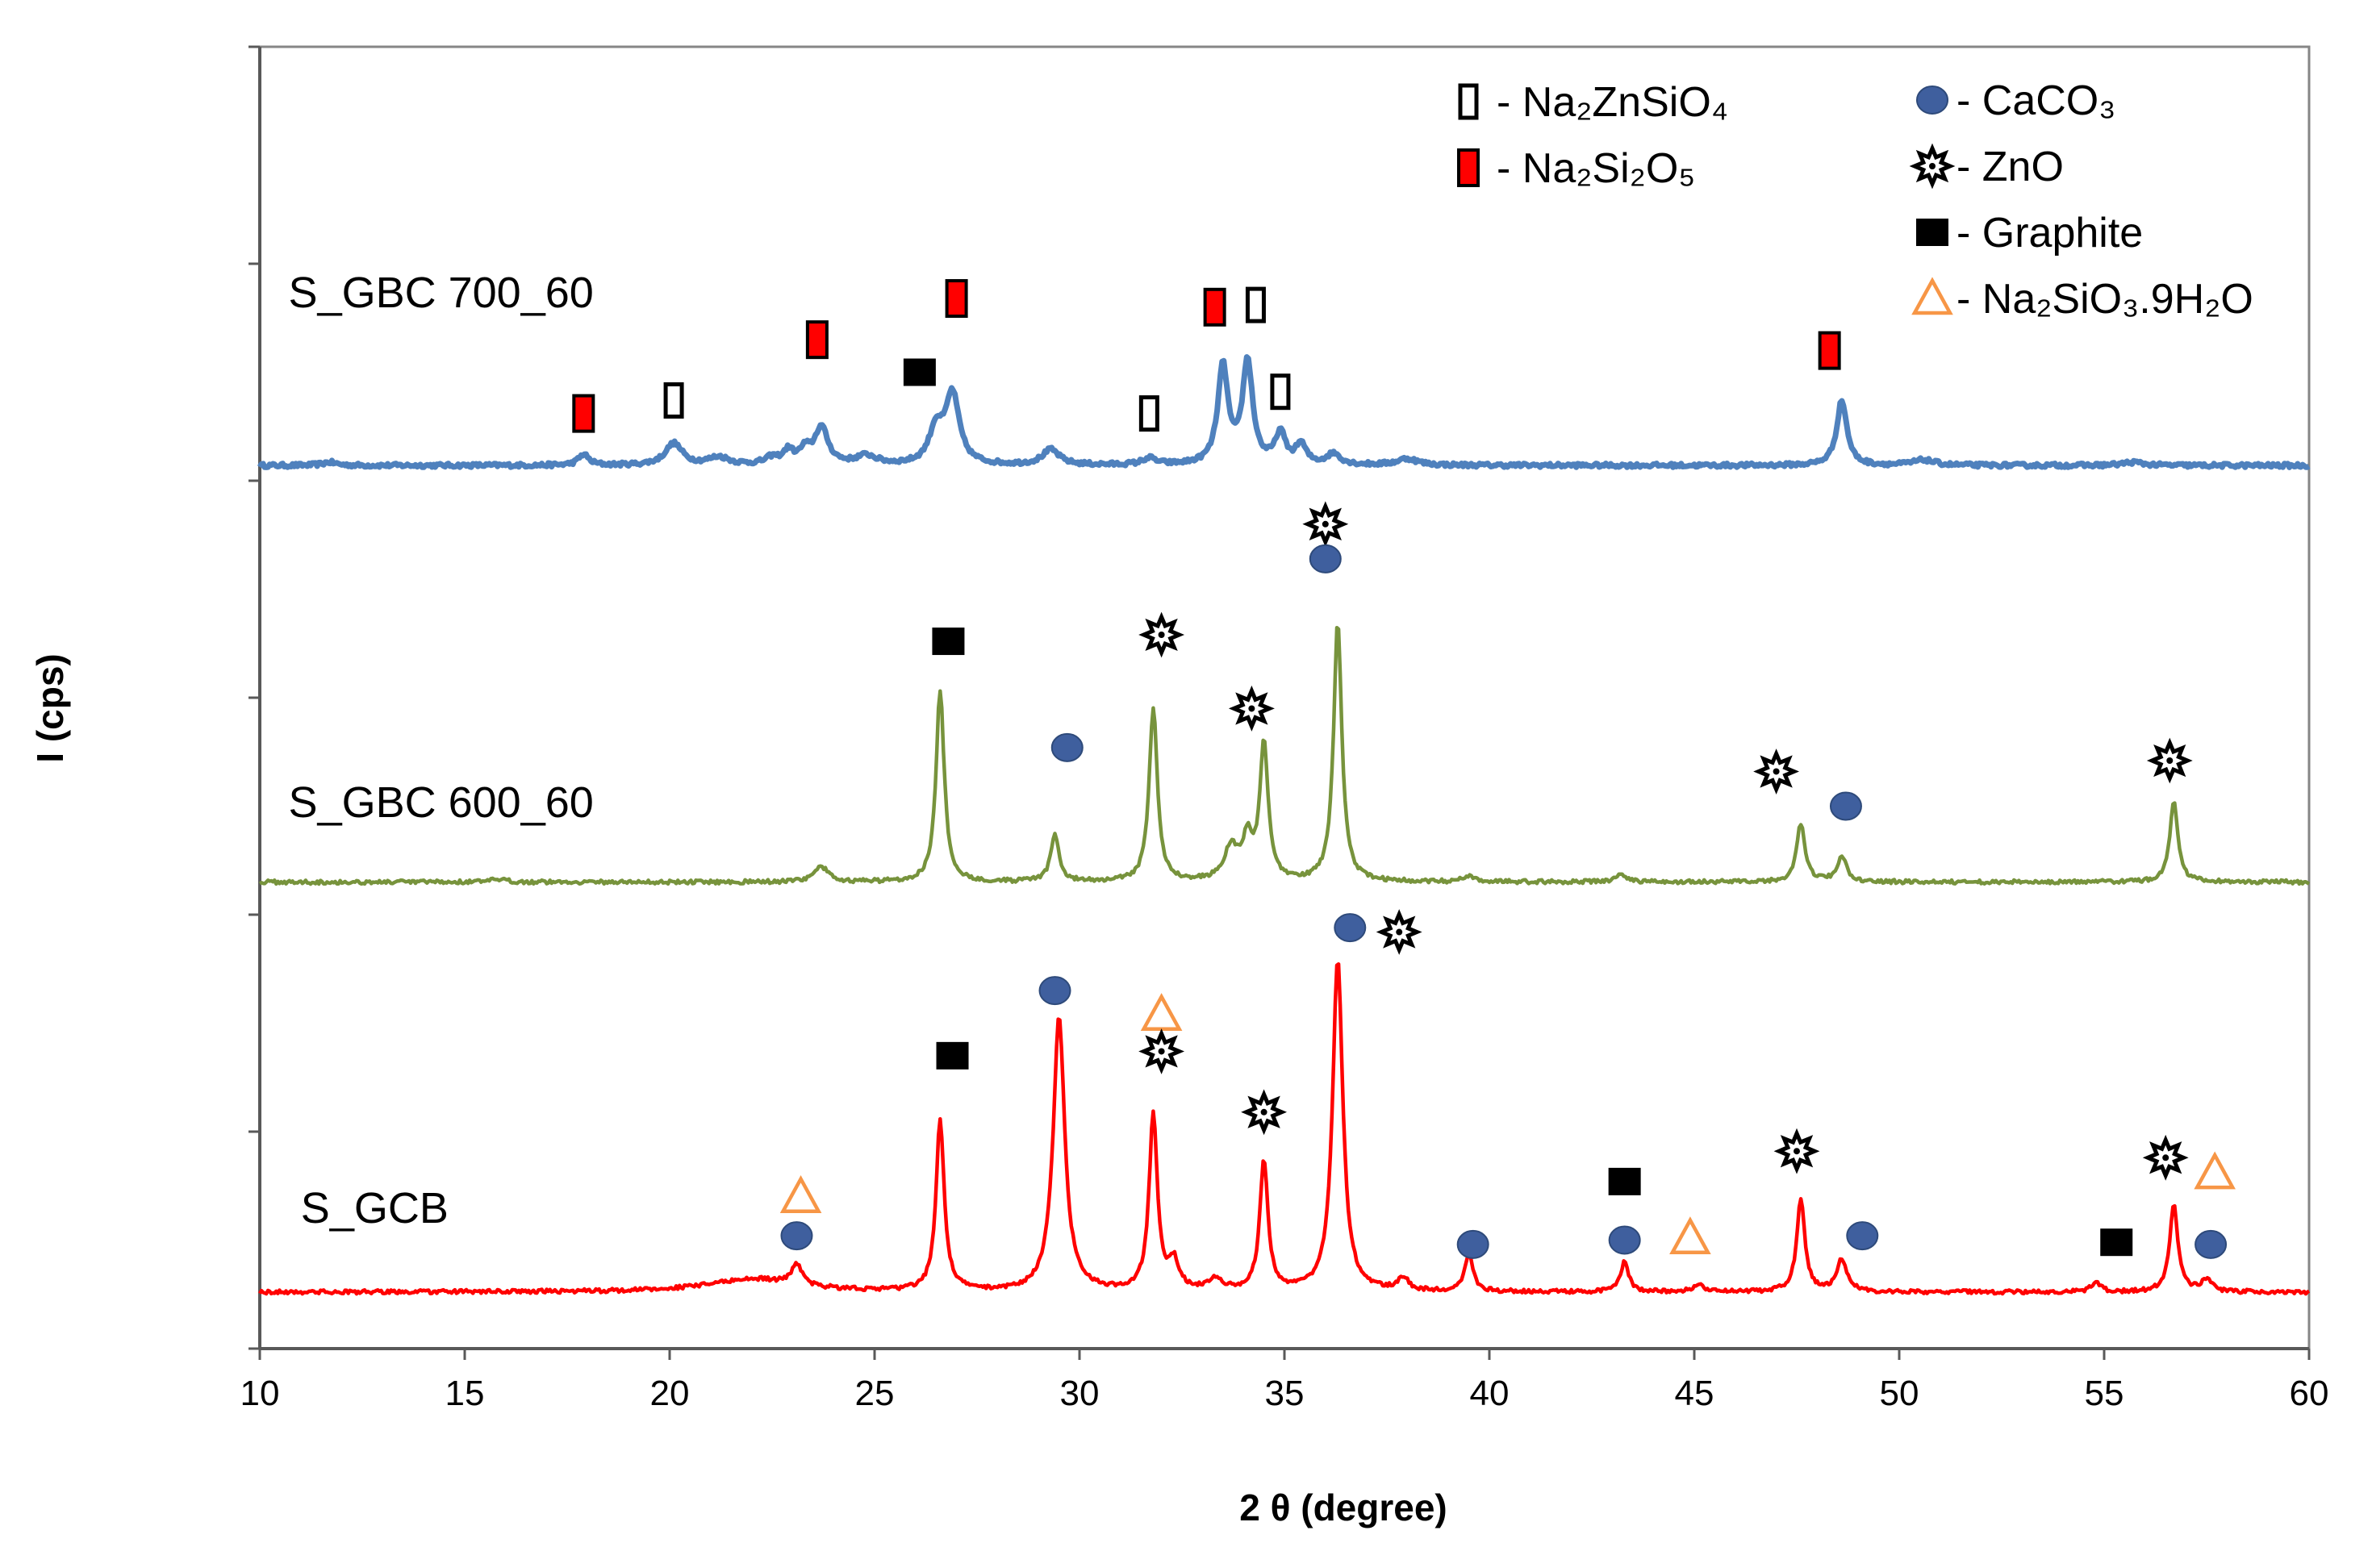 Image resolution: width=2372 pixels, height=1568 pixels. Describe the element at coordinates (441, 803) in the screenshot. I see `series-label: S_GBC 600_60` at that location.